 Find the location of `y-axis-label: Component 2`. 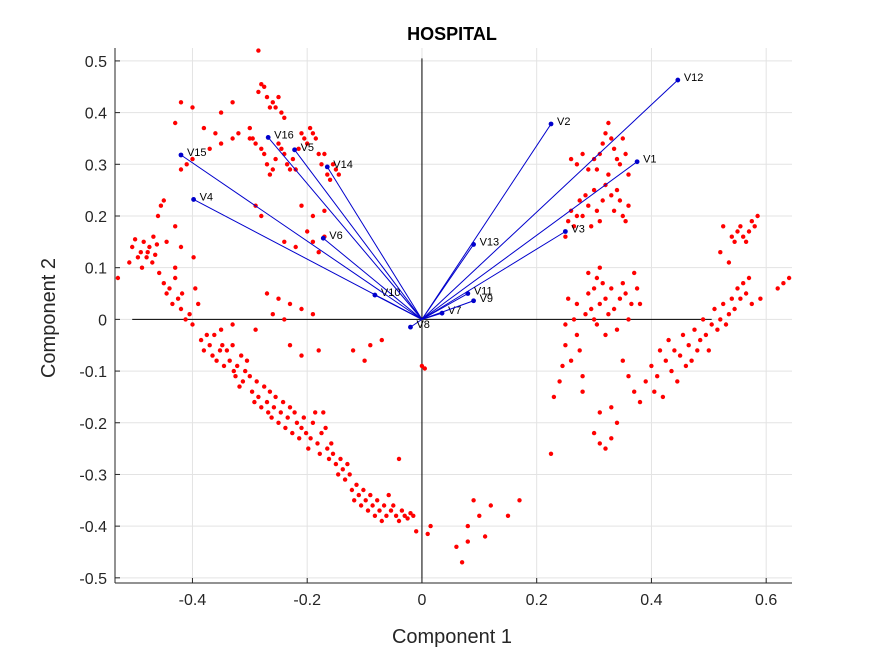

y-axis-label: Component 2 is located at coordinates (49, 318).